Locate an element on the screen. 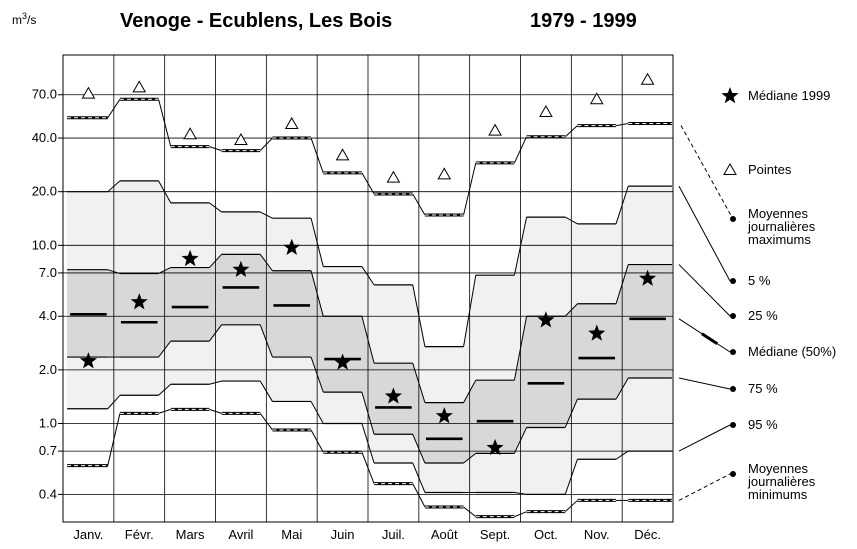  x-tick-label: Sept. is located at coordinates (495, 534).